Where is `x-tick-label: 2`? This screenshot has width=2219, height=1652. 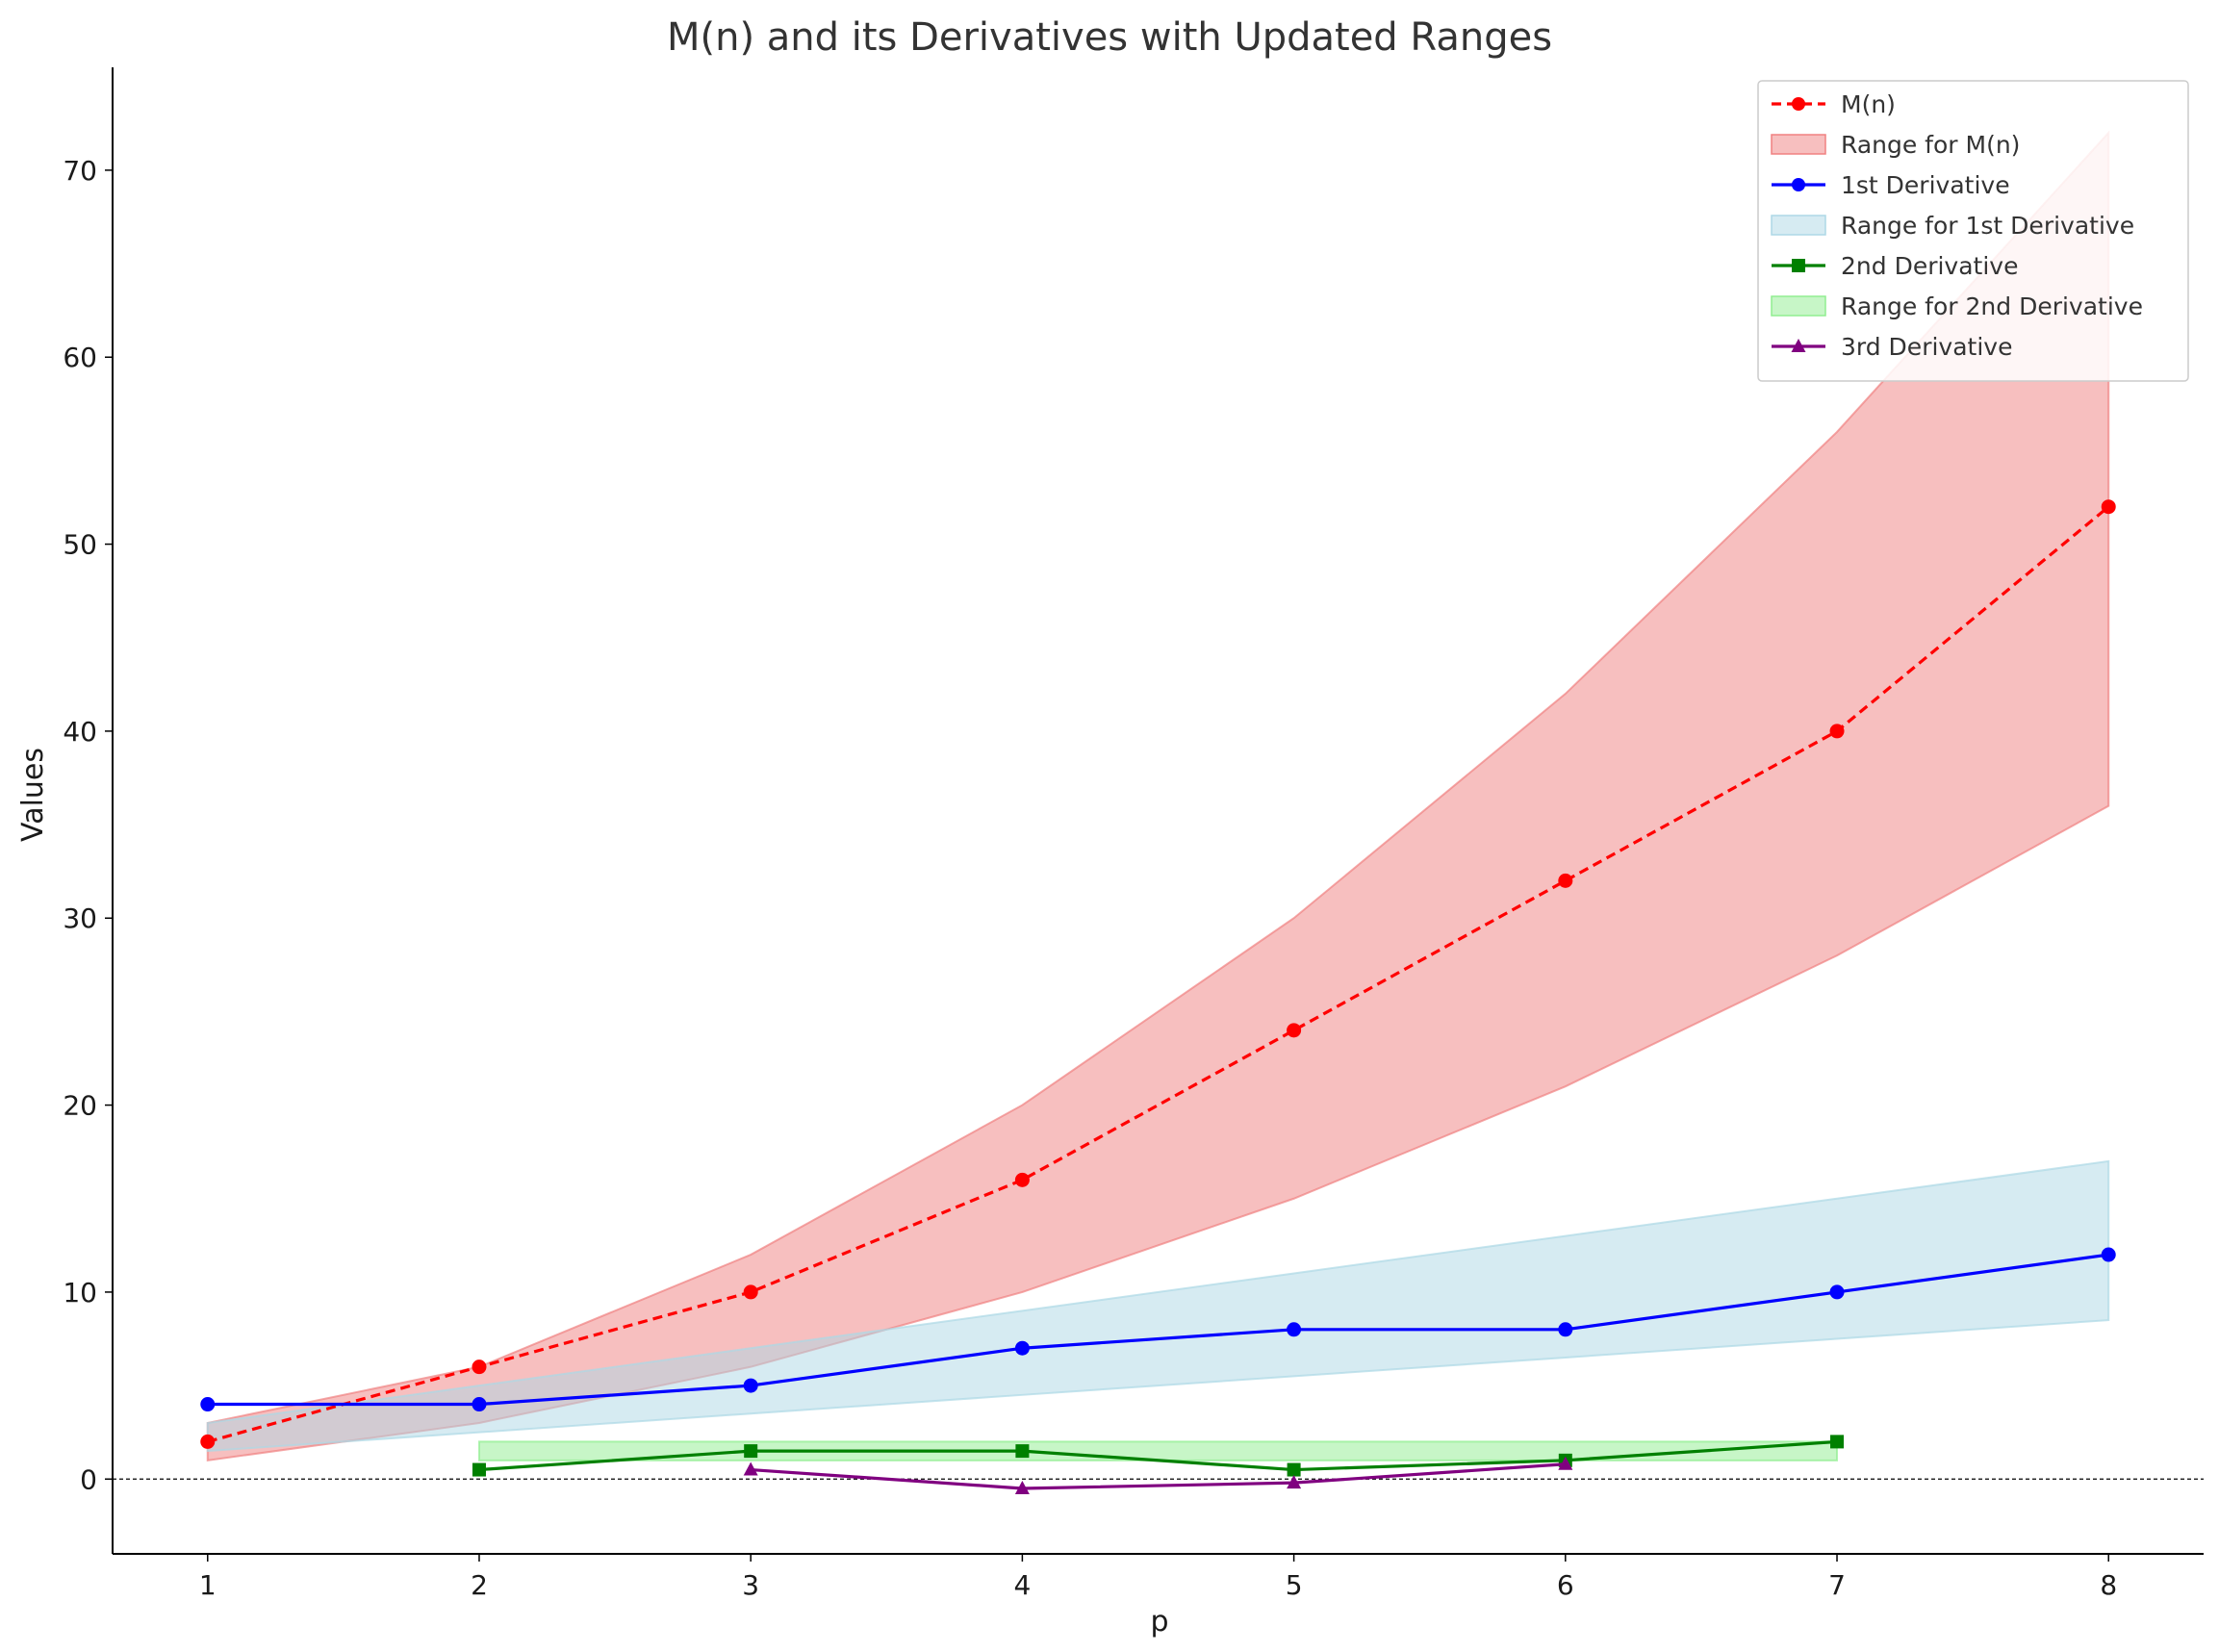
x-tick-label: 2 is located at coordinates (480, 1585).